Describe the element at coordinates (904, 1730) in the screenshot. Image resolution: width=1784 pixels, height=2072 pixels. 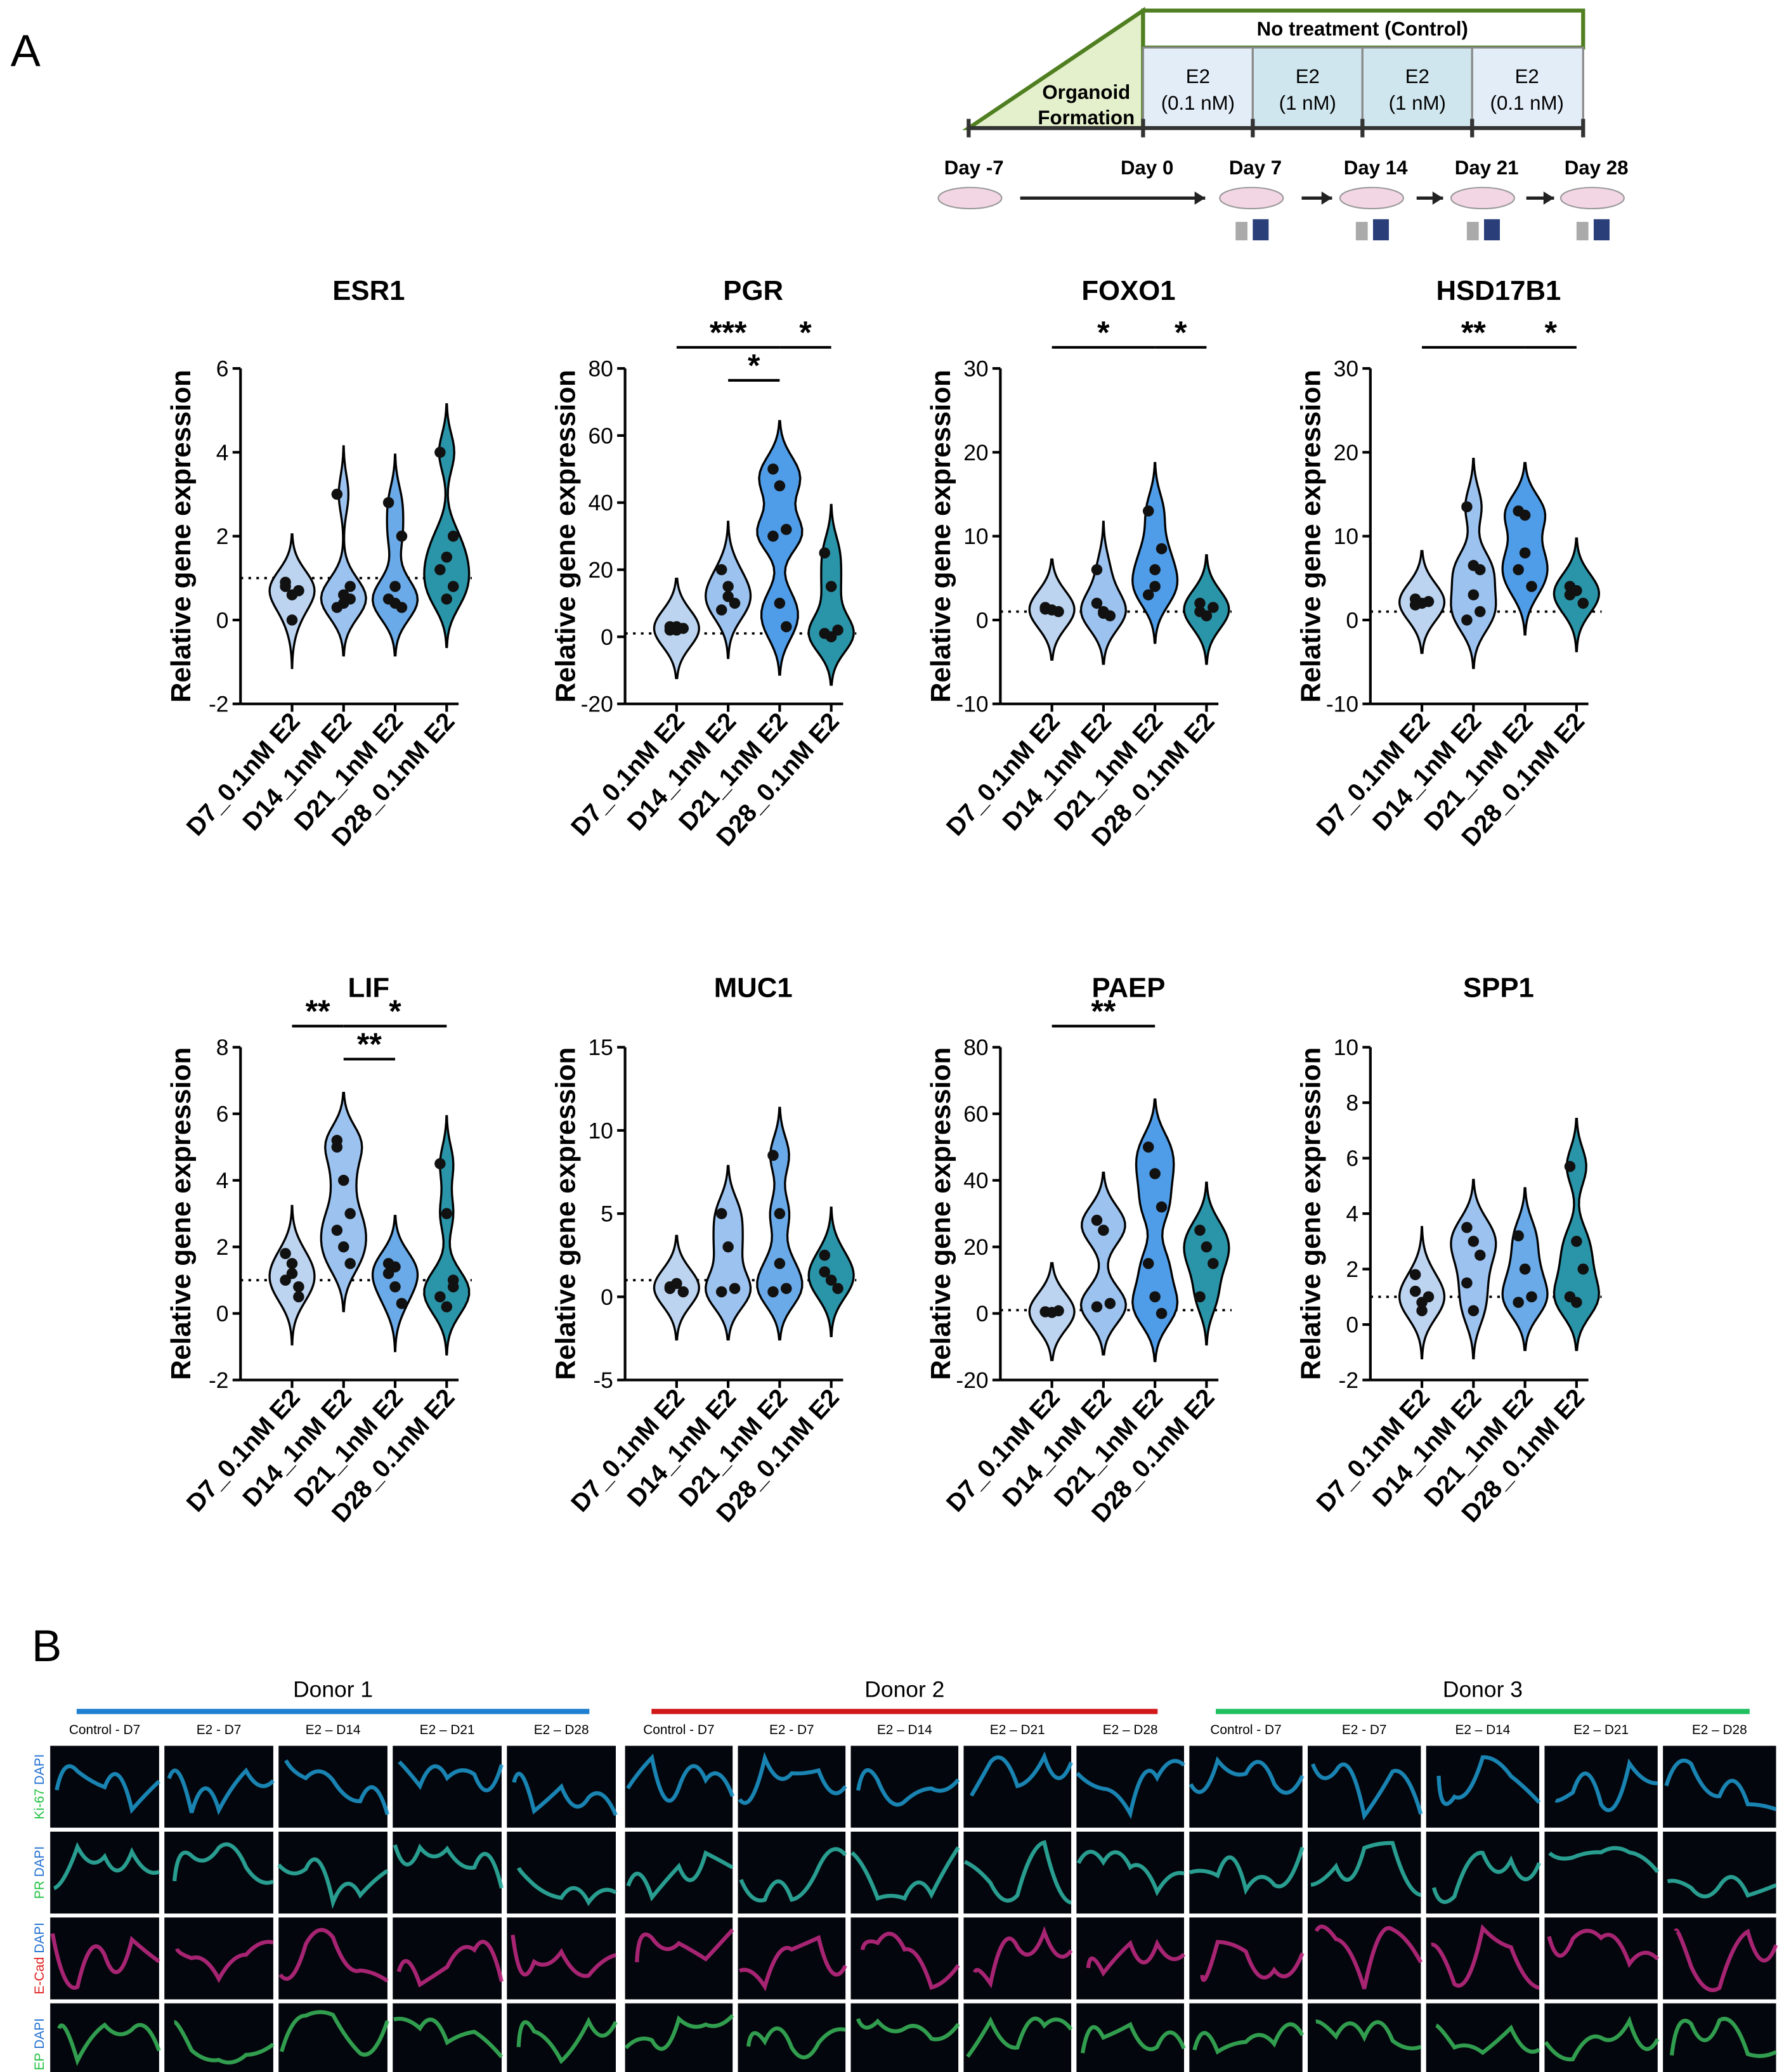
I see `column-label: E2 – D14` at that location.